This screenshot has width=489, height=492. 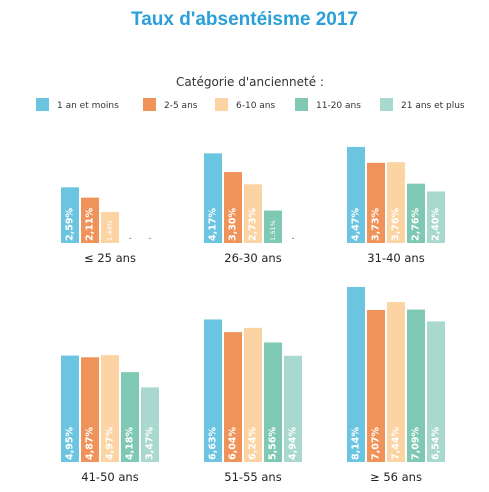 What do you see at coordinates (436, 224) in the screenshot?
I see `bar-value-label: 2,40%` at bounding box center [436, 224].